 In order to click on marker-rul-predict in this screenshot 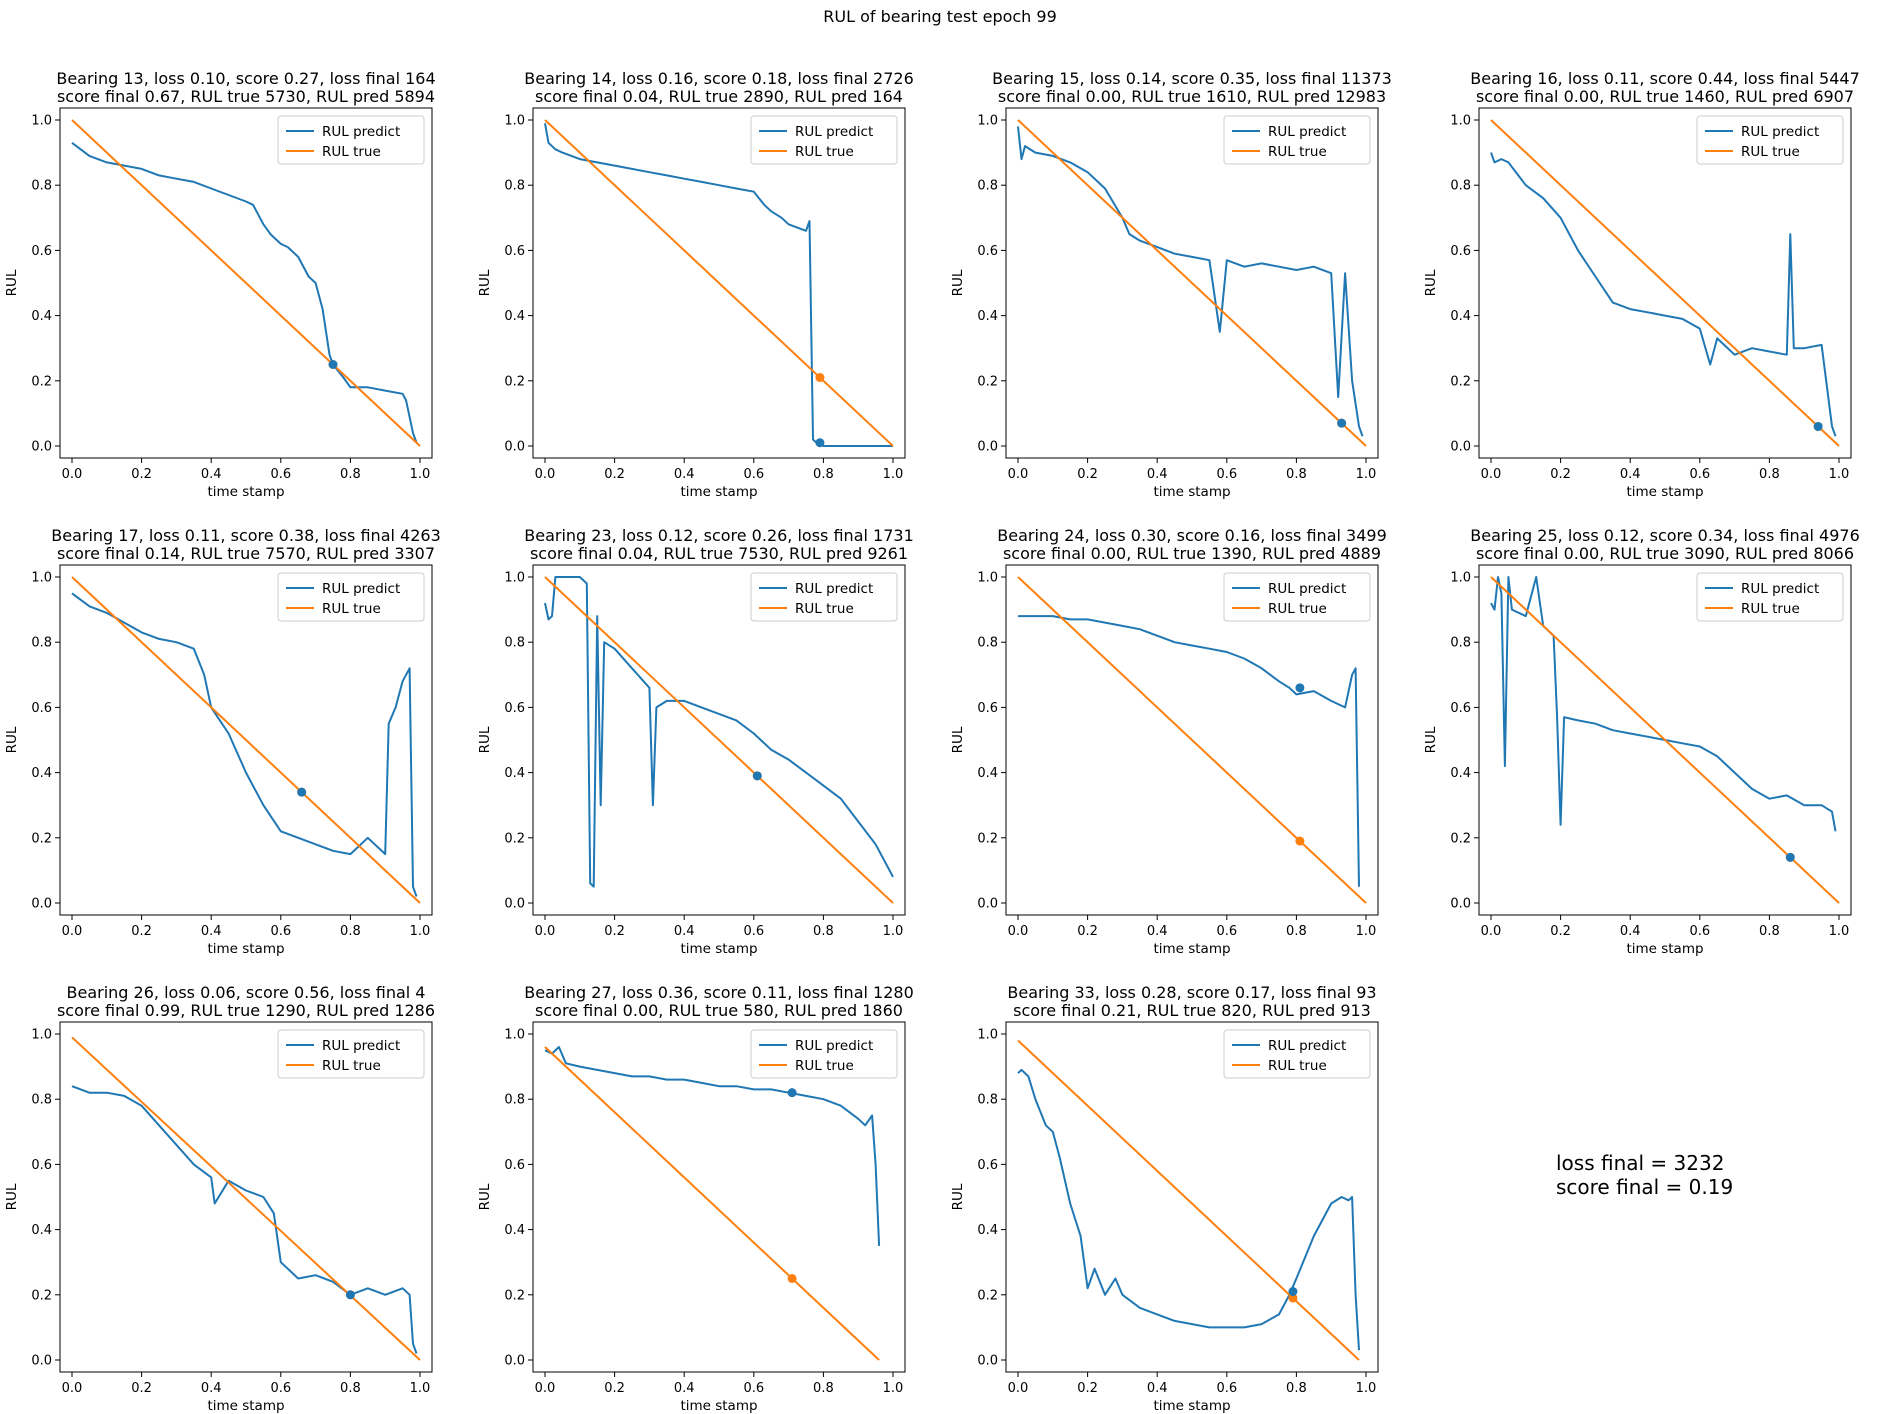, I will do `click(757, 776)`.